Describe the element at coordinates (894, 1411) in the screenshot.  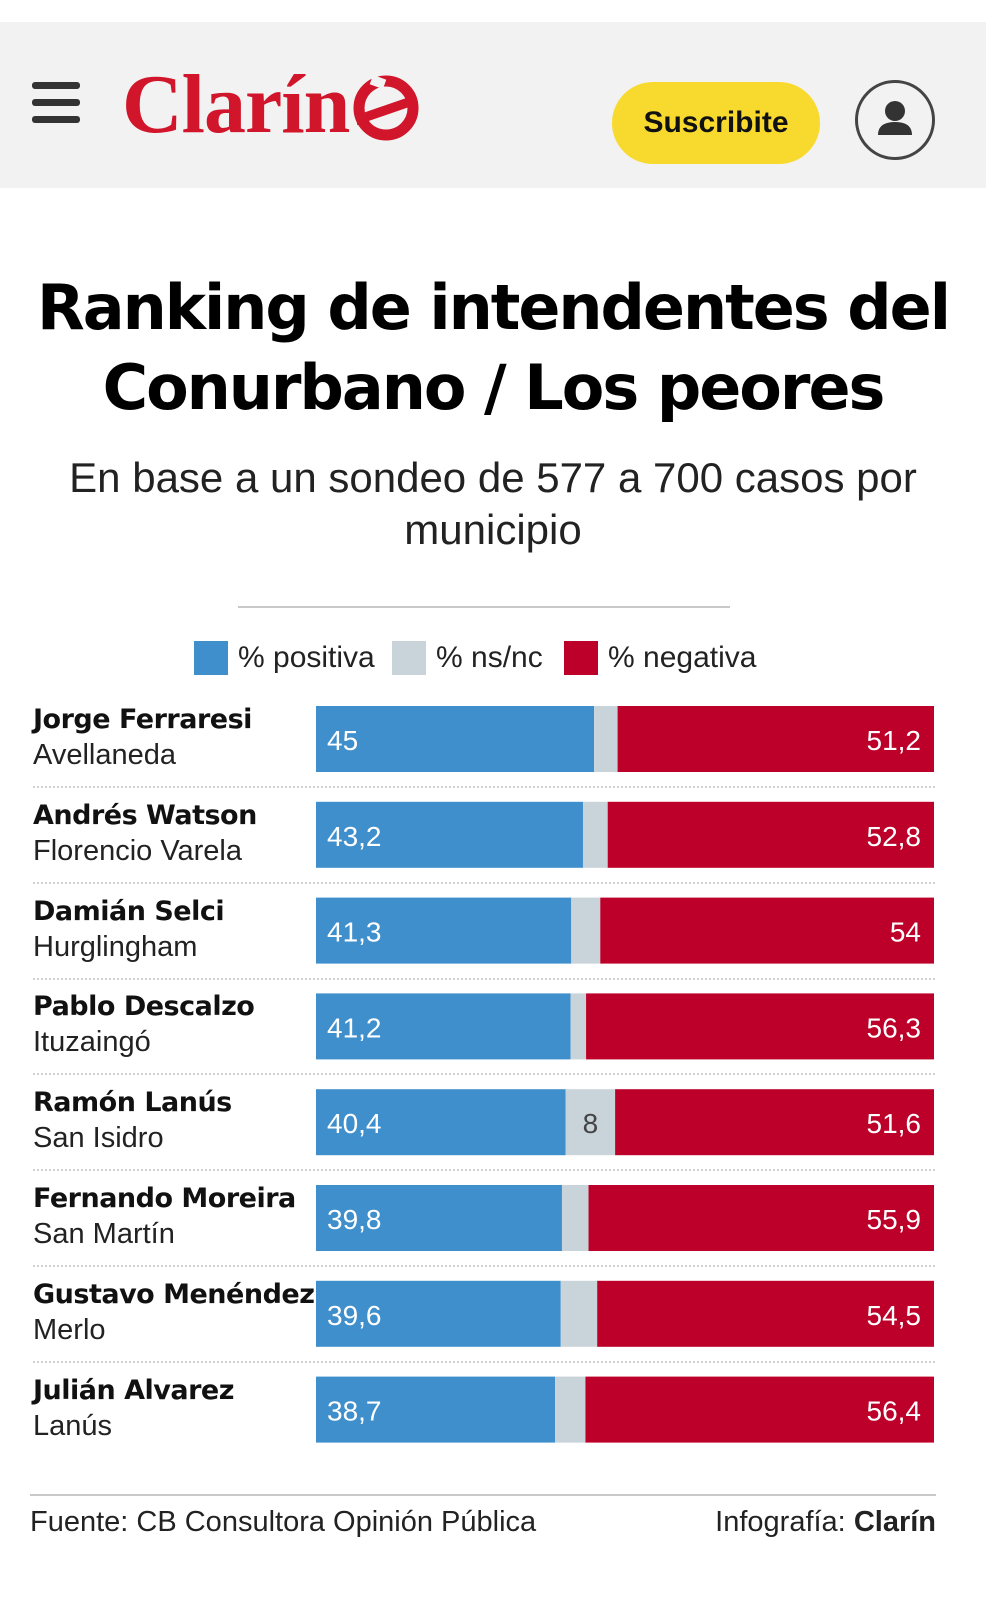
I see `data-label-negativa: 56,4` at that location.